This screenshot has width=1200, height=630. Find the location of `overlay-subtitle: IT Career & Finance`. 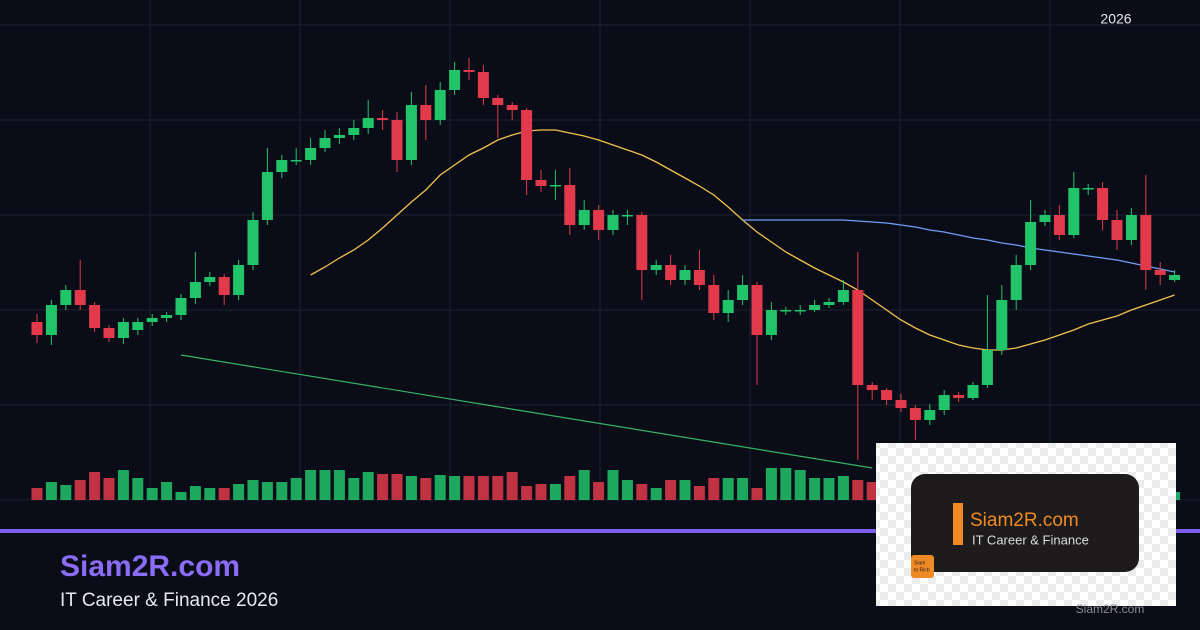

overlay-subtitle: IT Career & Finance is located at coordinates (1030, 539).